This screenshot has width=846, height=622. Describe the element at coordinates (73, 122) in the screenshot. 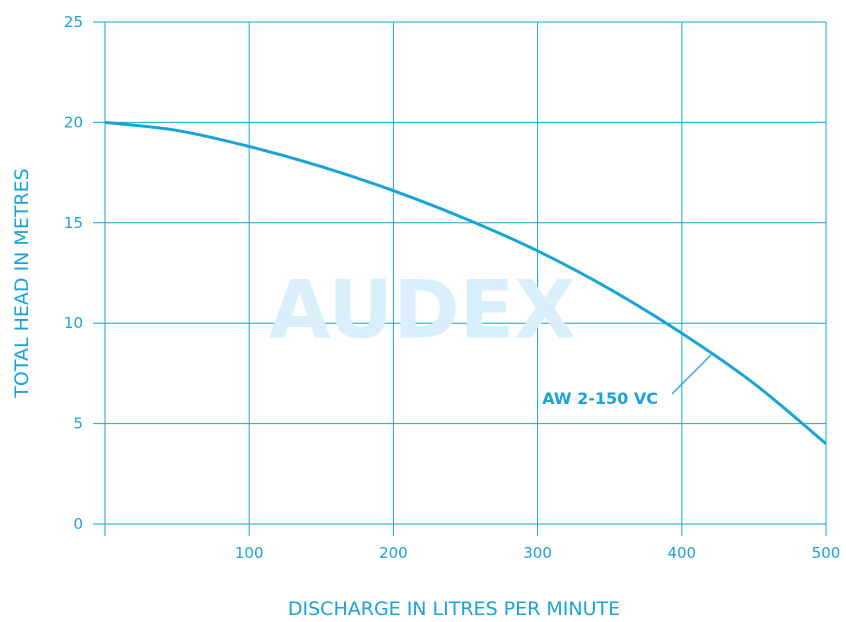

I see `y-tick-label: 20` at that location.